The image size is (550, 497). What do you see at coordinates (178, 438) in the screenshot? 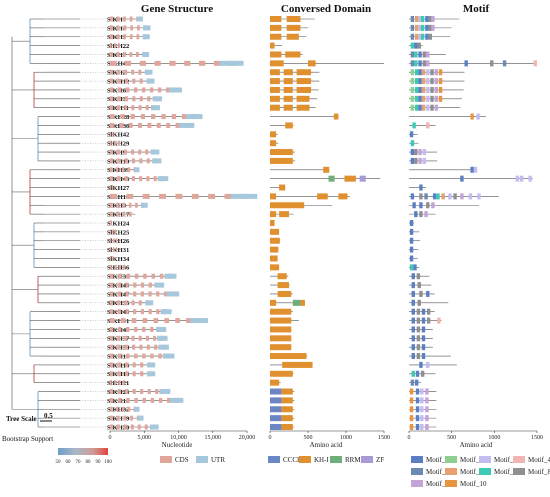
I see `nucleotide-axis-tick-label: 10,000` at bounding box center [178, 438].